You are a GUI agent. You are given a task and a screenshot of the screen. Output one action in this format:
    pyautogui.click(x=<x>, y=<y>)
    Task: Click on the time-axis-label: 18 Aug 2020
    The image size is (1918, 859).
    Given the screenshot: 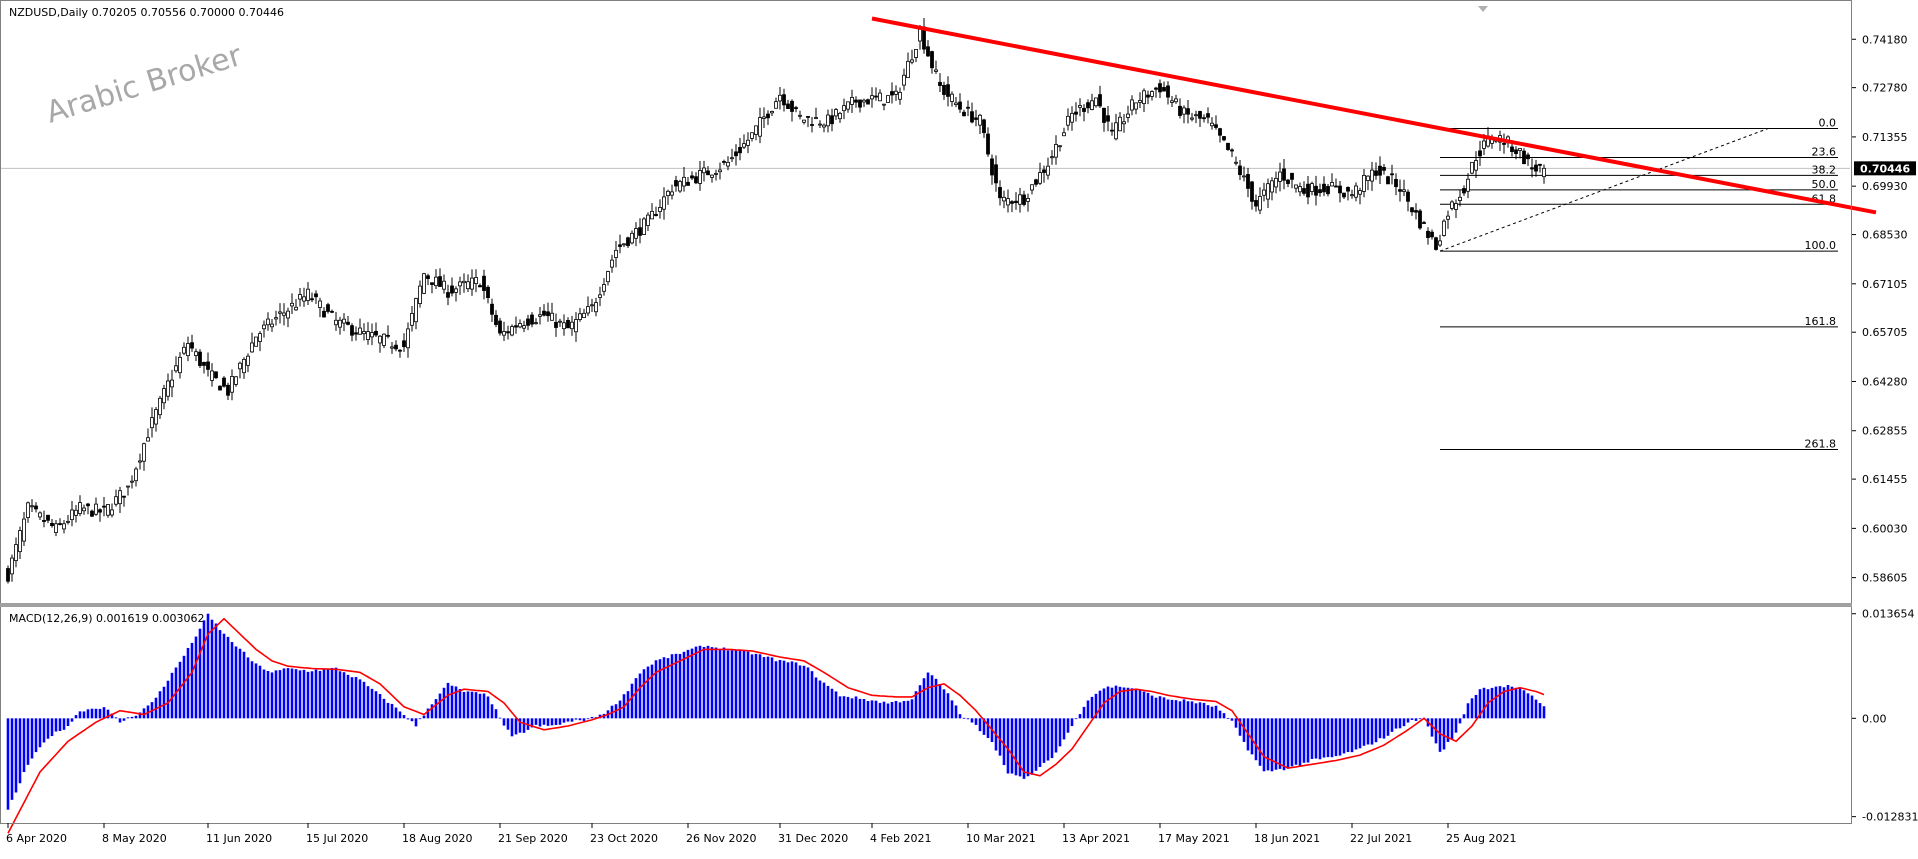 What is the action you would take?
    pyautogui.click(x=437, y=838)
    